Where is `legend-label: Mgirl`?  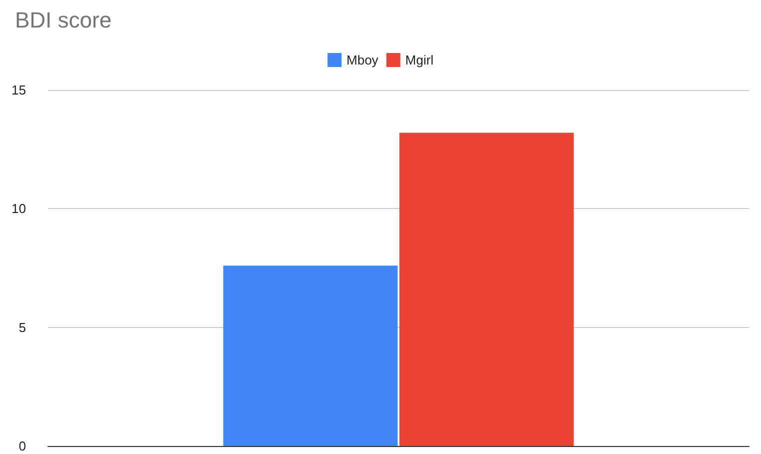
legend-label: Mgirl is located at coordinates (419, 60).